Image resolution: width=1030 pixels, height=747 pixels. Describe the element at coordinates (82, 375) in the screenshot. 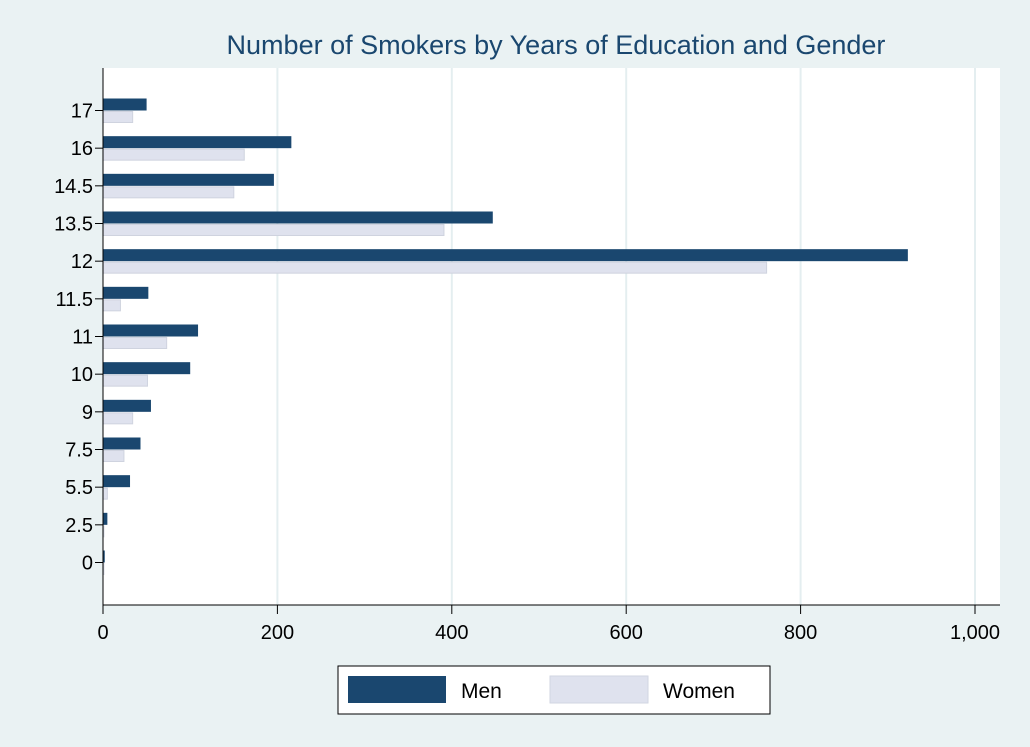

I see `y-tick-label: 10` at that location.